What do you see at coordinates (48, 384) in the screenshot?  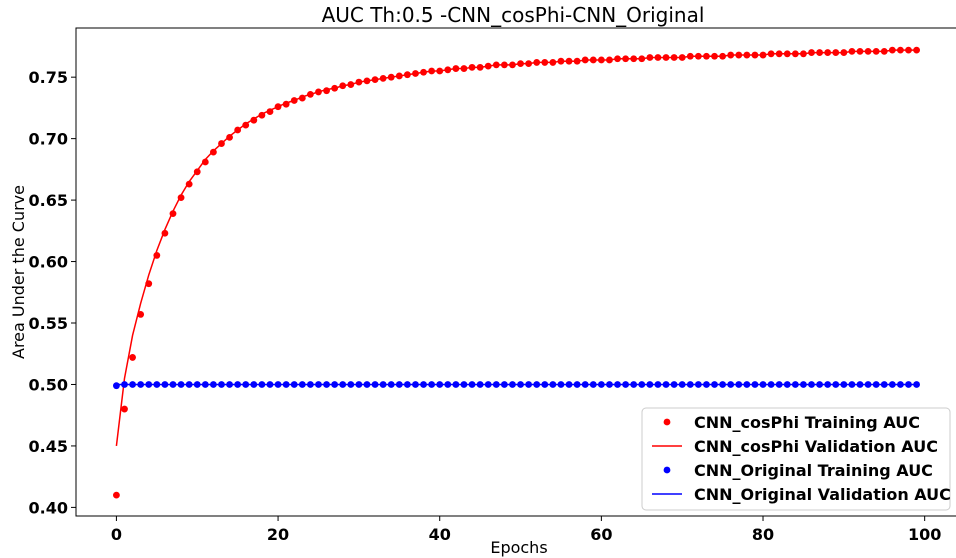 I see `y-tick-label: 0.50` at bounding box center [48, 384].